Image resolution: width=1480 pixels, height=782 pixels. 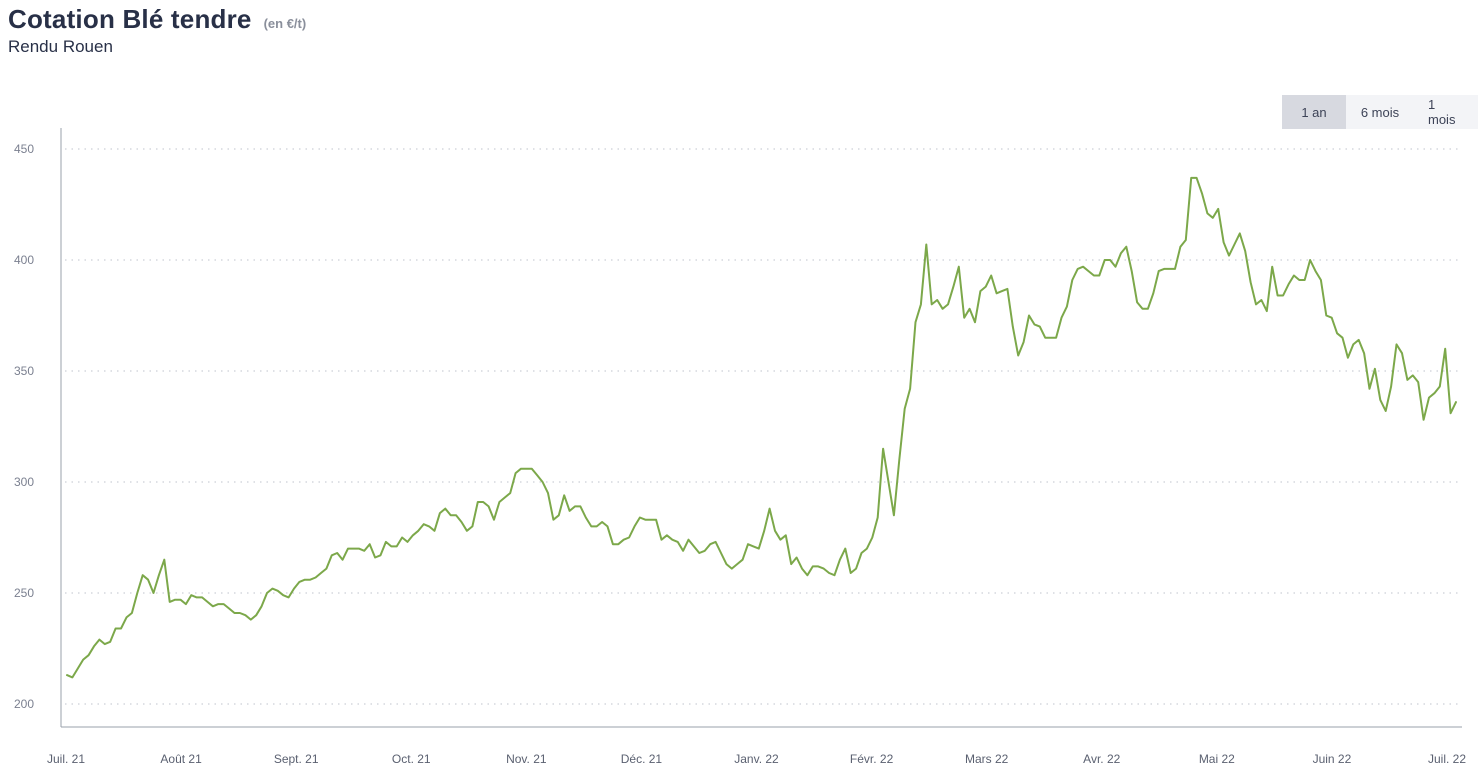 I want to click on y-tick-label: 400, so click(x=24, y=260).